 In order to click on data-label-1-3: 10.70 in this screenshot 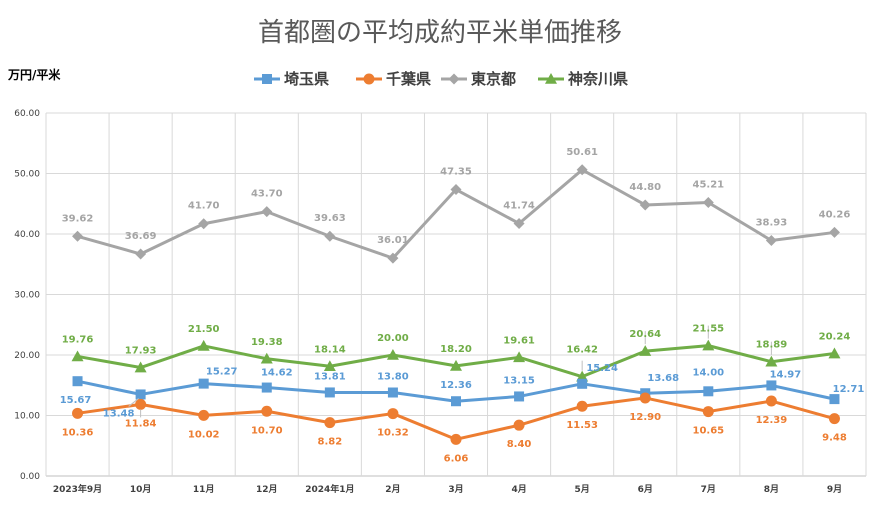, I will do `click(267, 430)`.